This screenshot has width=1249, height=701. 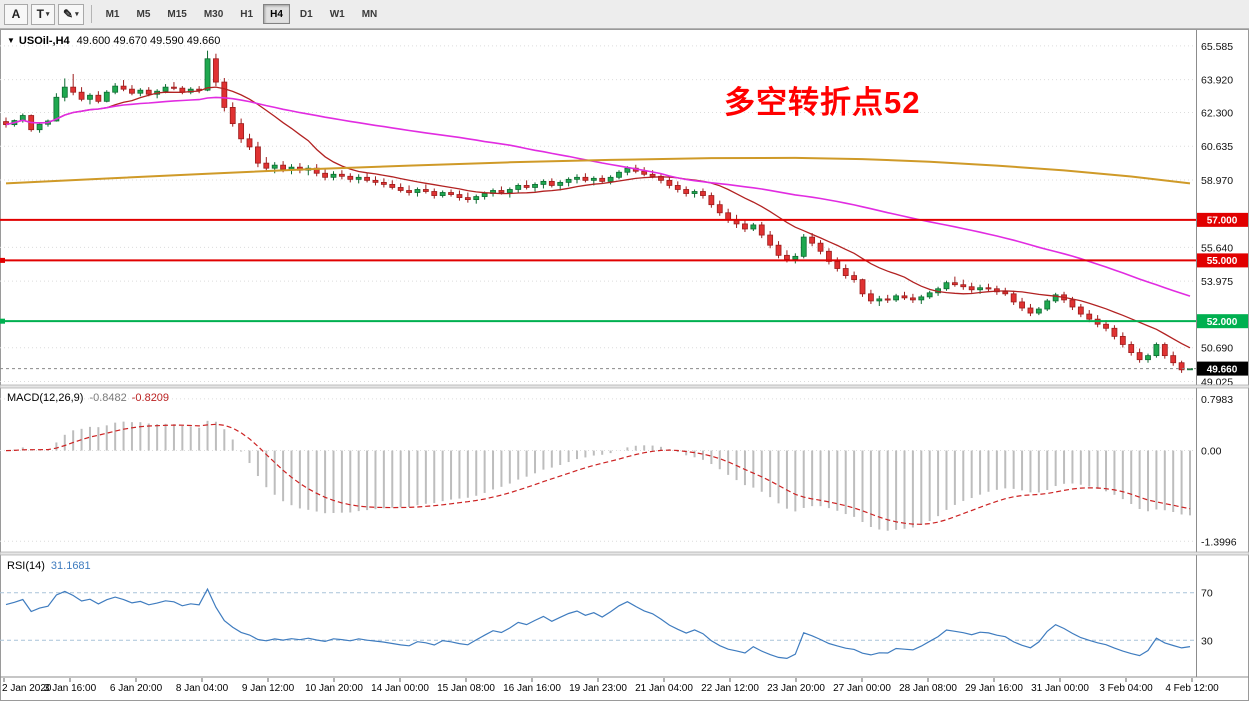 What do you see at coordinates (400, 688) in the screenshot?
I see `svg-text: 14 Jan 00:00` at bounding box center [400, 688].